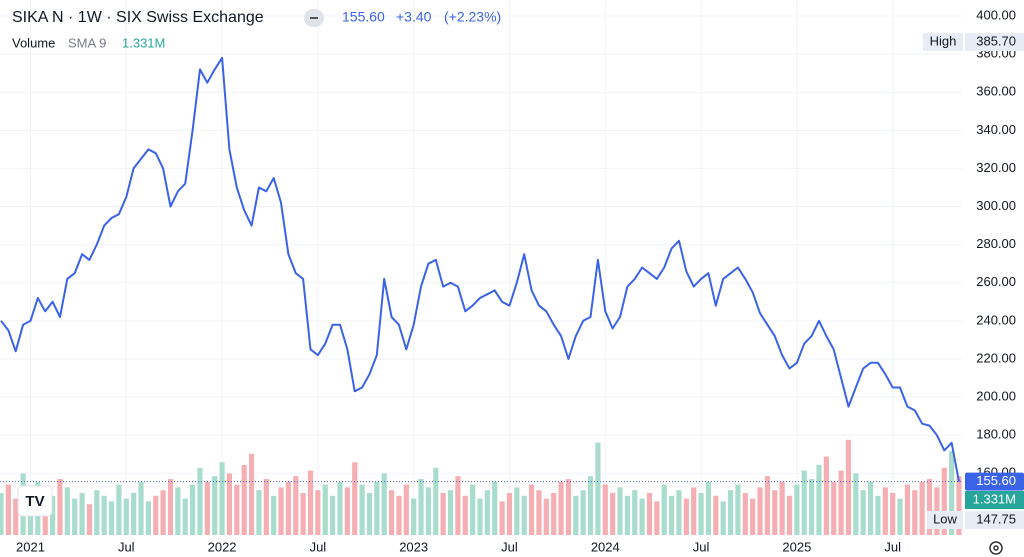 The image size is (1024, 557). I want to click on sma-label: SMA 9, so click(87, 42).